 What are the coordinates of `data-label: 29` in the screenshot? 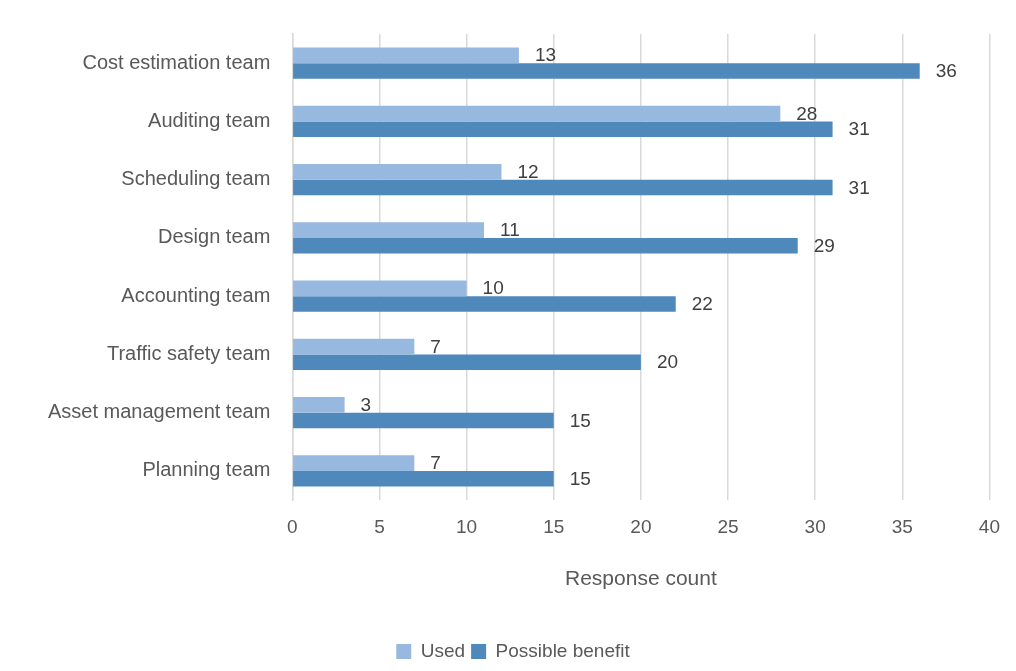 It's located at (824, 245).